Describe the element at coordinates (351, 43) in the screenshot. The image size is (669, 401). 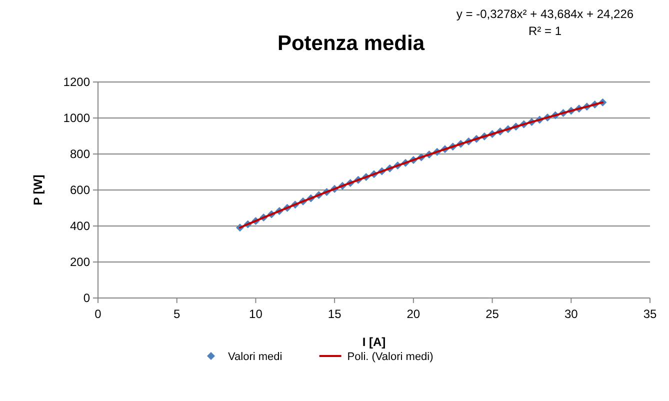
I see `chart-title: Potenza media` at that location.